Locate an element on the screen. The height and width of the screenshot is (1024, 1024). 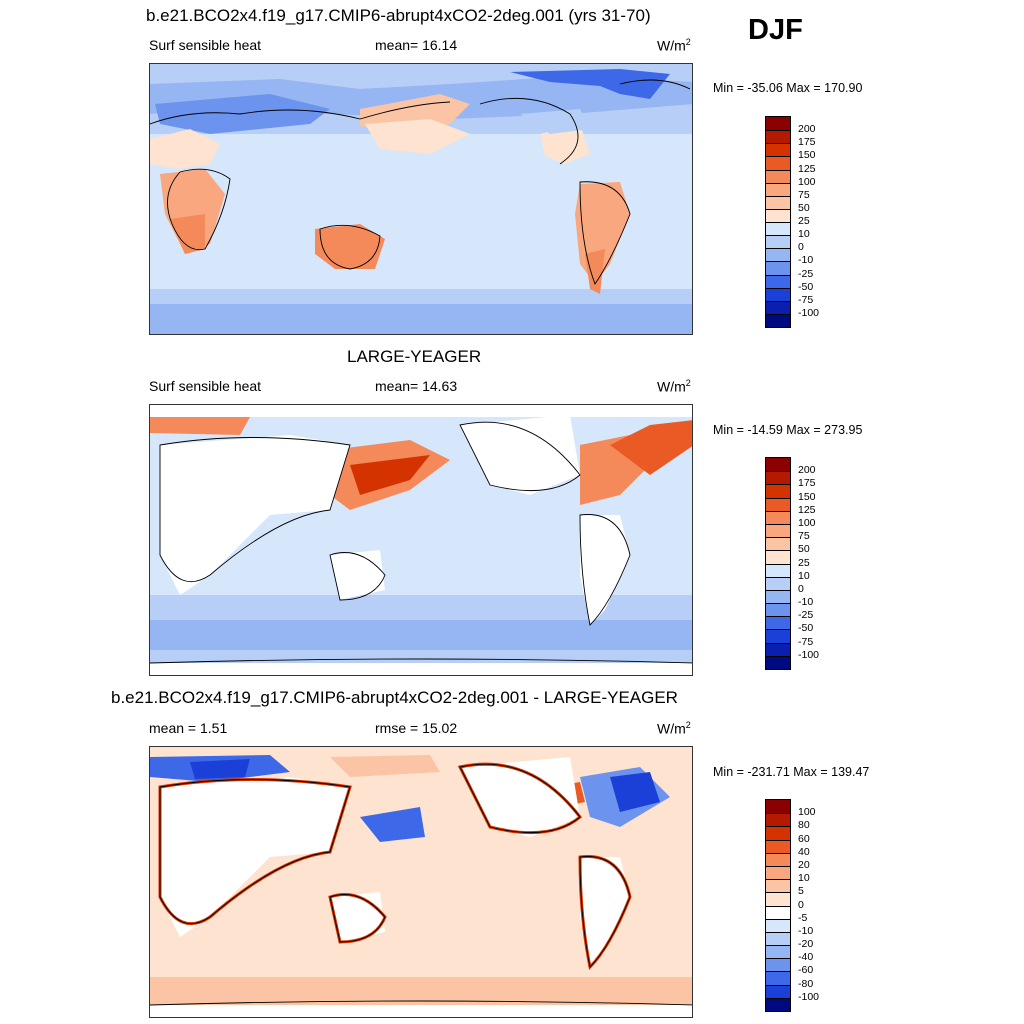
season-label: DJF is located at coordinates (775, 30).